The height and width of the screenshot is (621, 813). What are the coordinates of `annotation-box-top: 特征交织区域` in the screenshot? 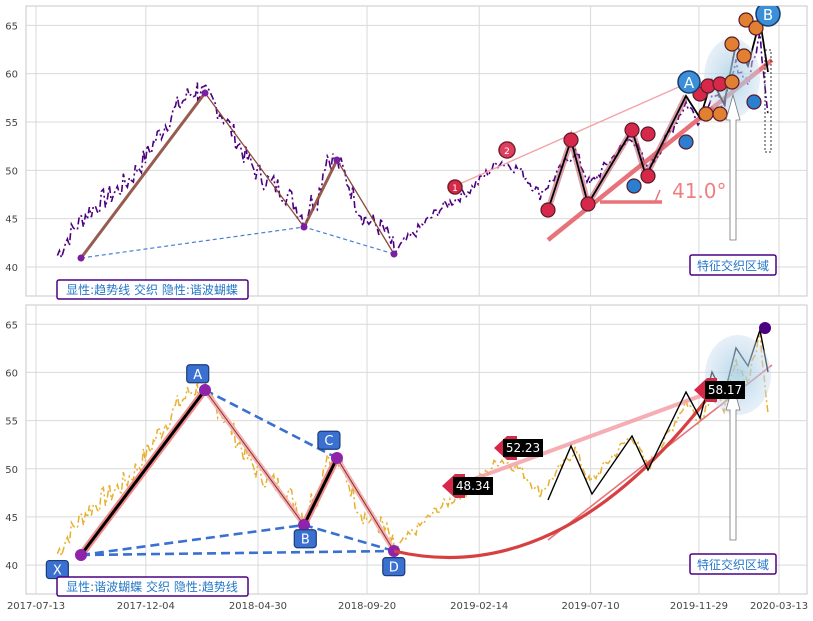 It's located at (733, 265).